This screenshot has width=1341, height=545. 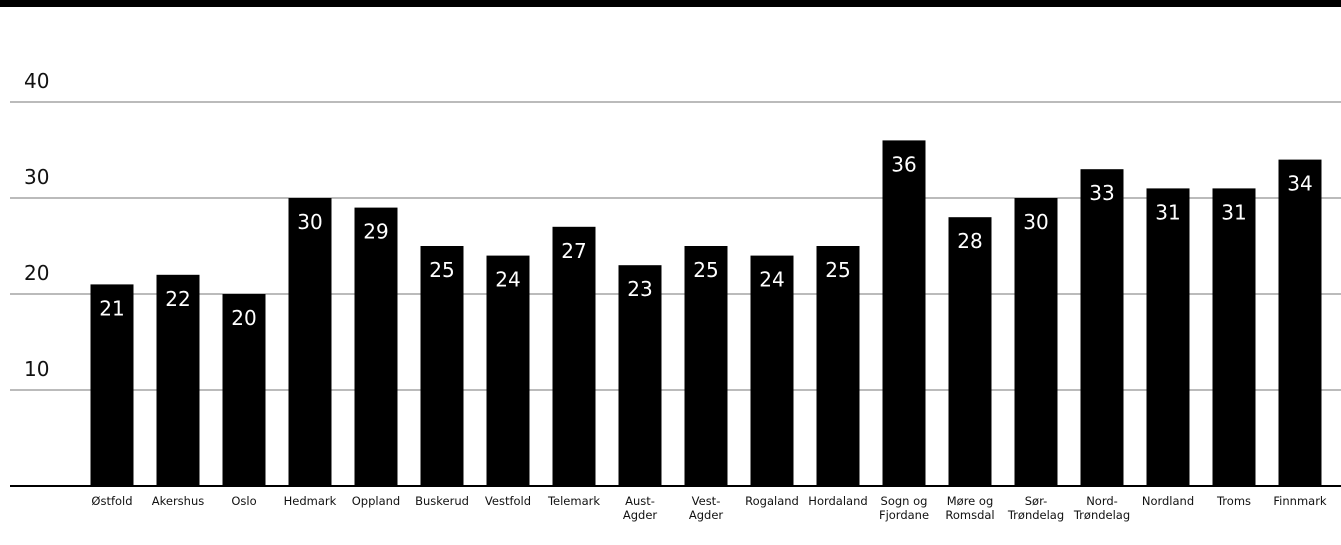 What do you see at coordinates (1168, 501) in the screenshot?
I see `x-tick-label: Nordland` at bounding box center [1168, 501].